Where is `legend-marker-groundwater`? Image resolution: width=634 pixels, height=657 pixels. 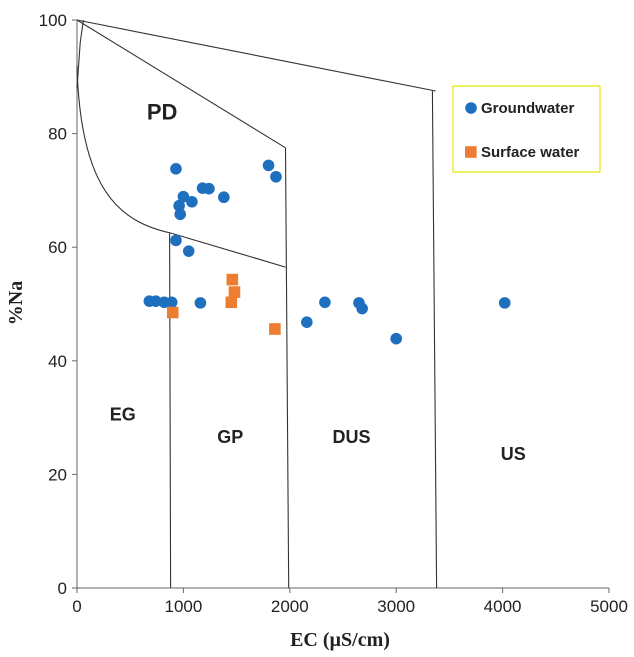
legend-marker-groundwater is located at coordinates (471, 108).